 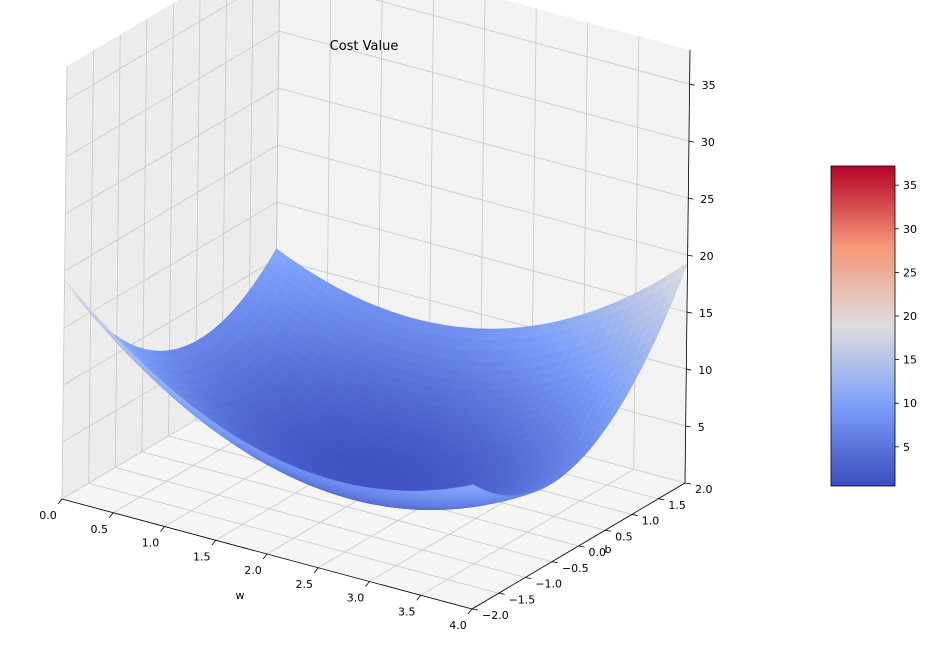 I want to click on colorbar-tick-label: 30, so click(x=910, y=229).